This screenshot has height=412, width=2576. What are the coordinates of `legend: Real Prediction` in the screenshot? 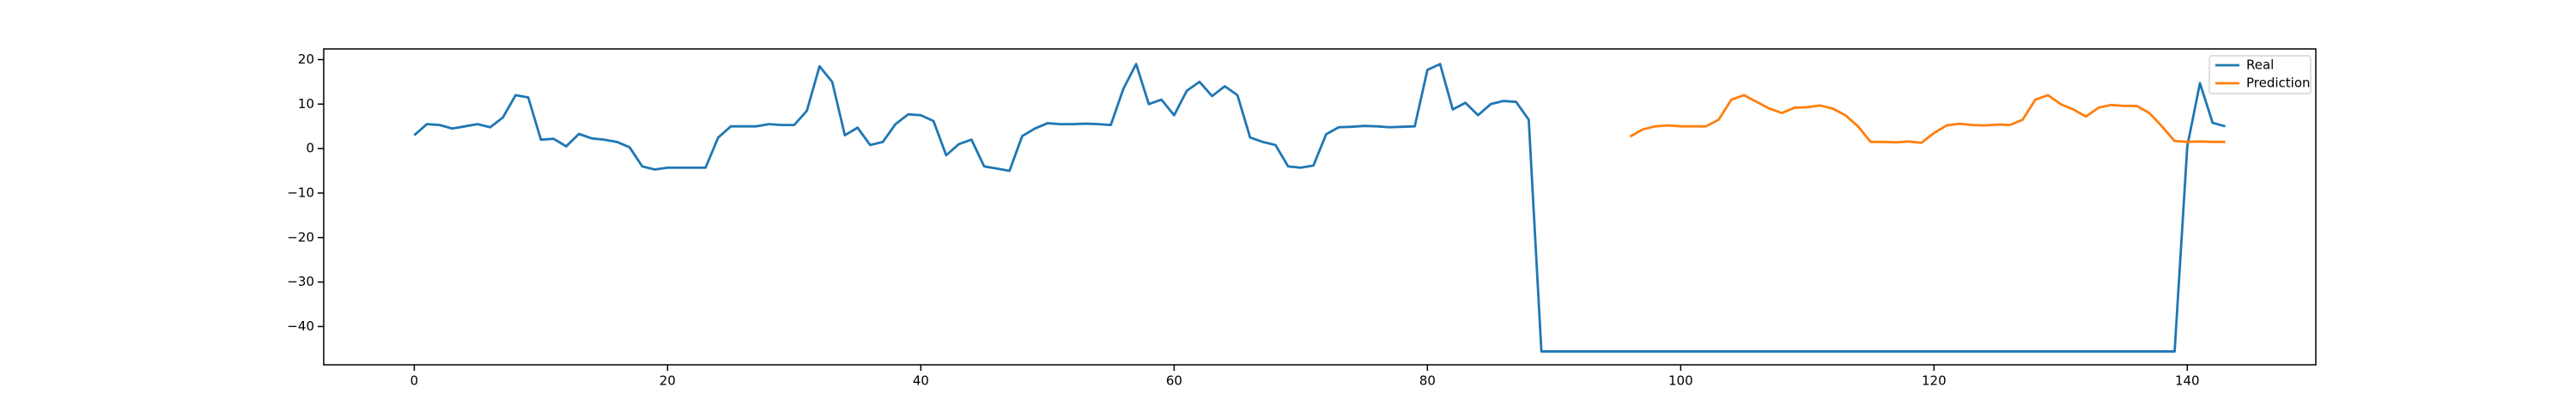 It's located at (2260, 74).